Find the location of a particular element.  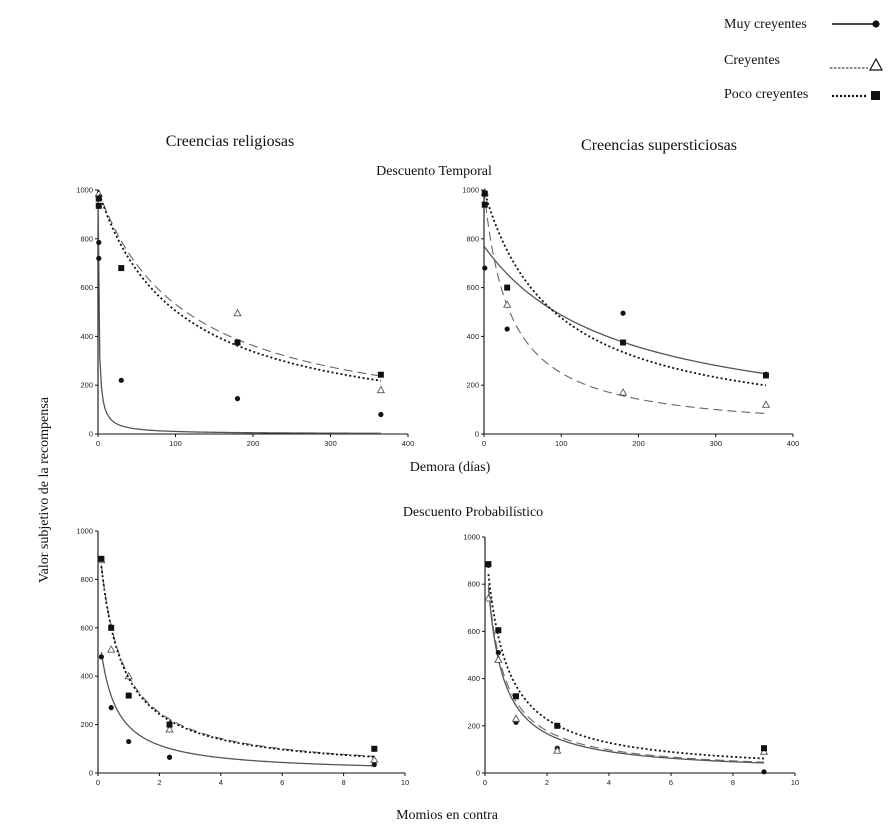

x-tick-label: 10 is located at coordinates (795, 782).